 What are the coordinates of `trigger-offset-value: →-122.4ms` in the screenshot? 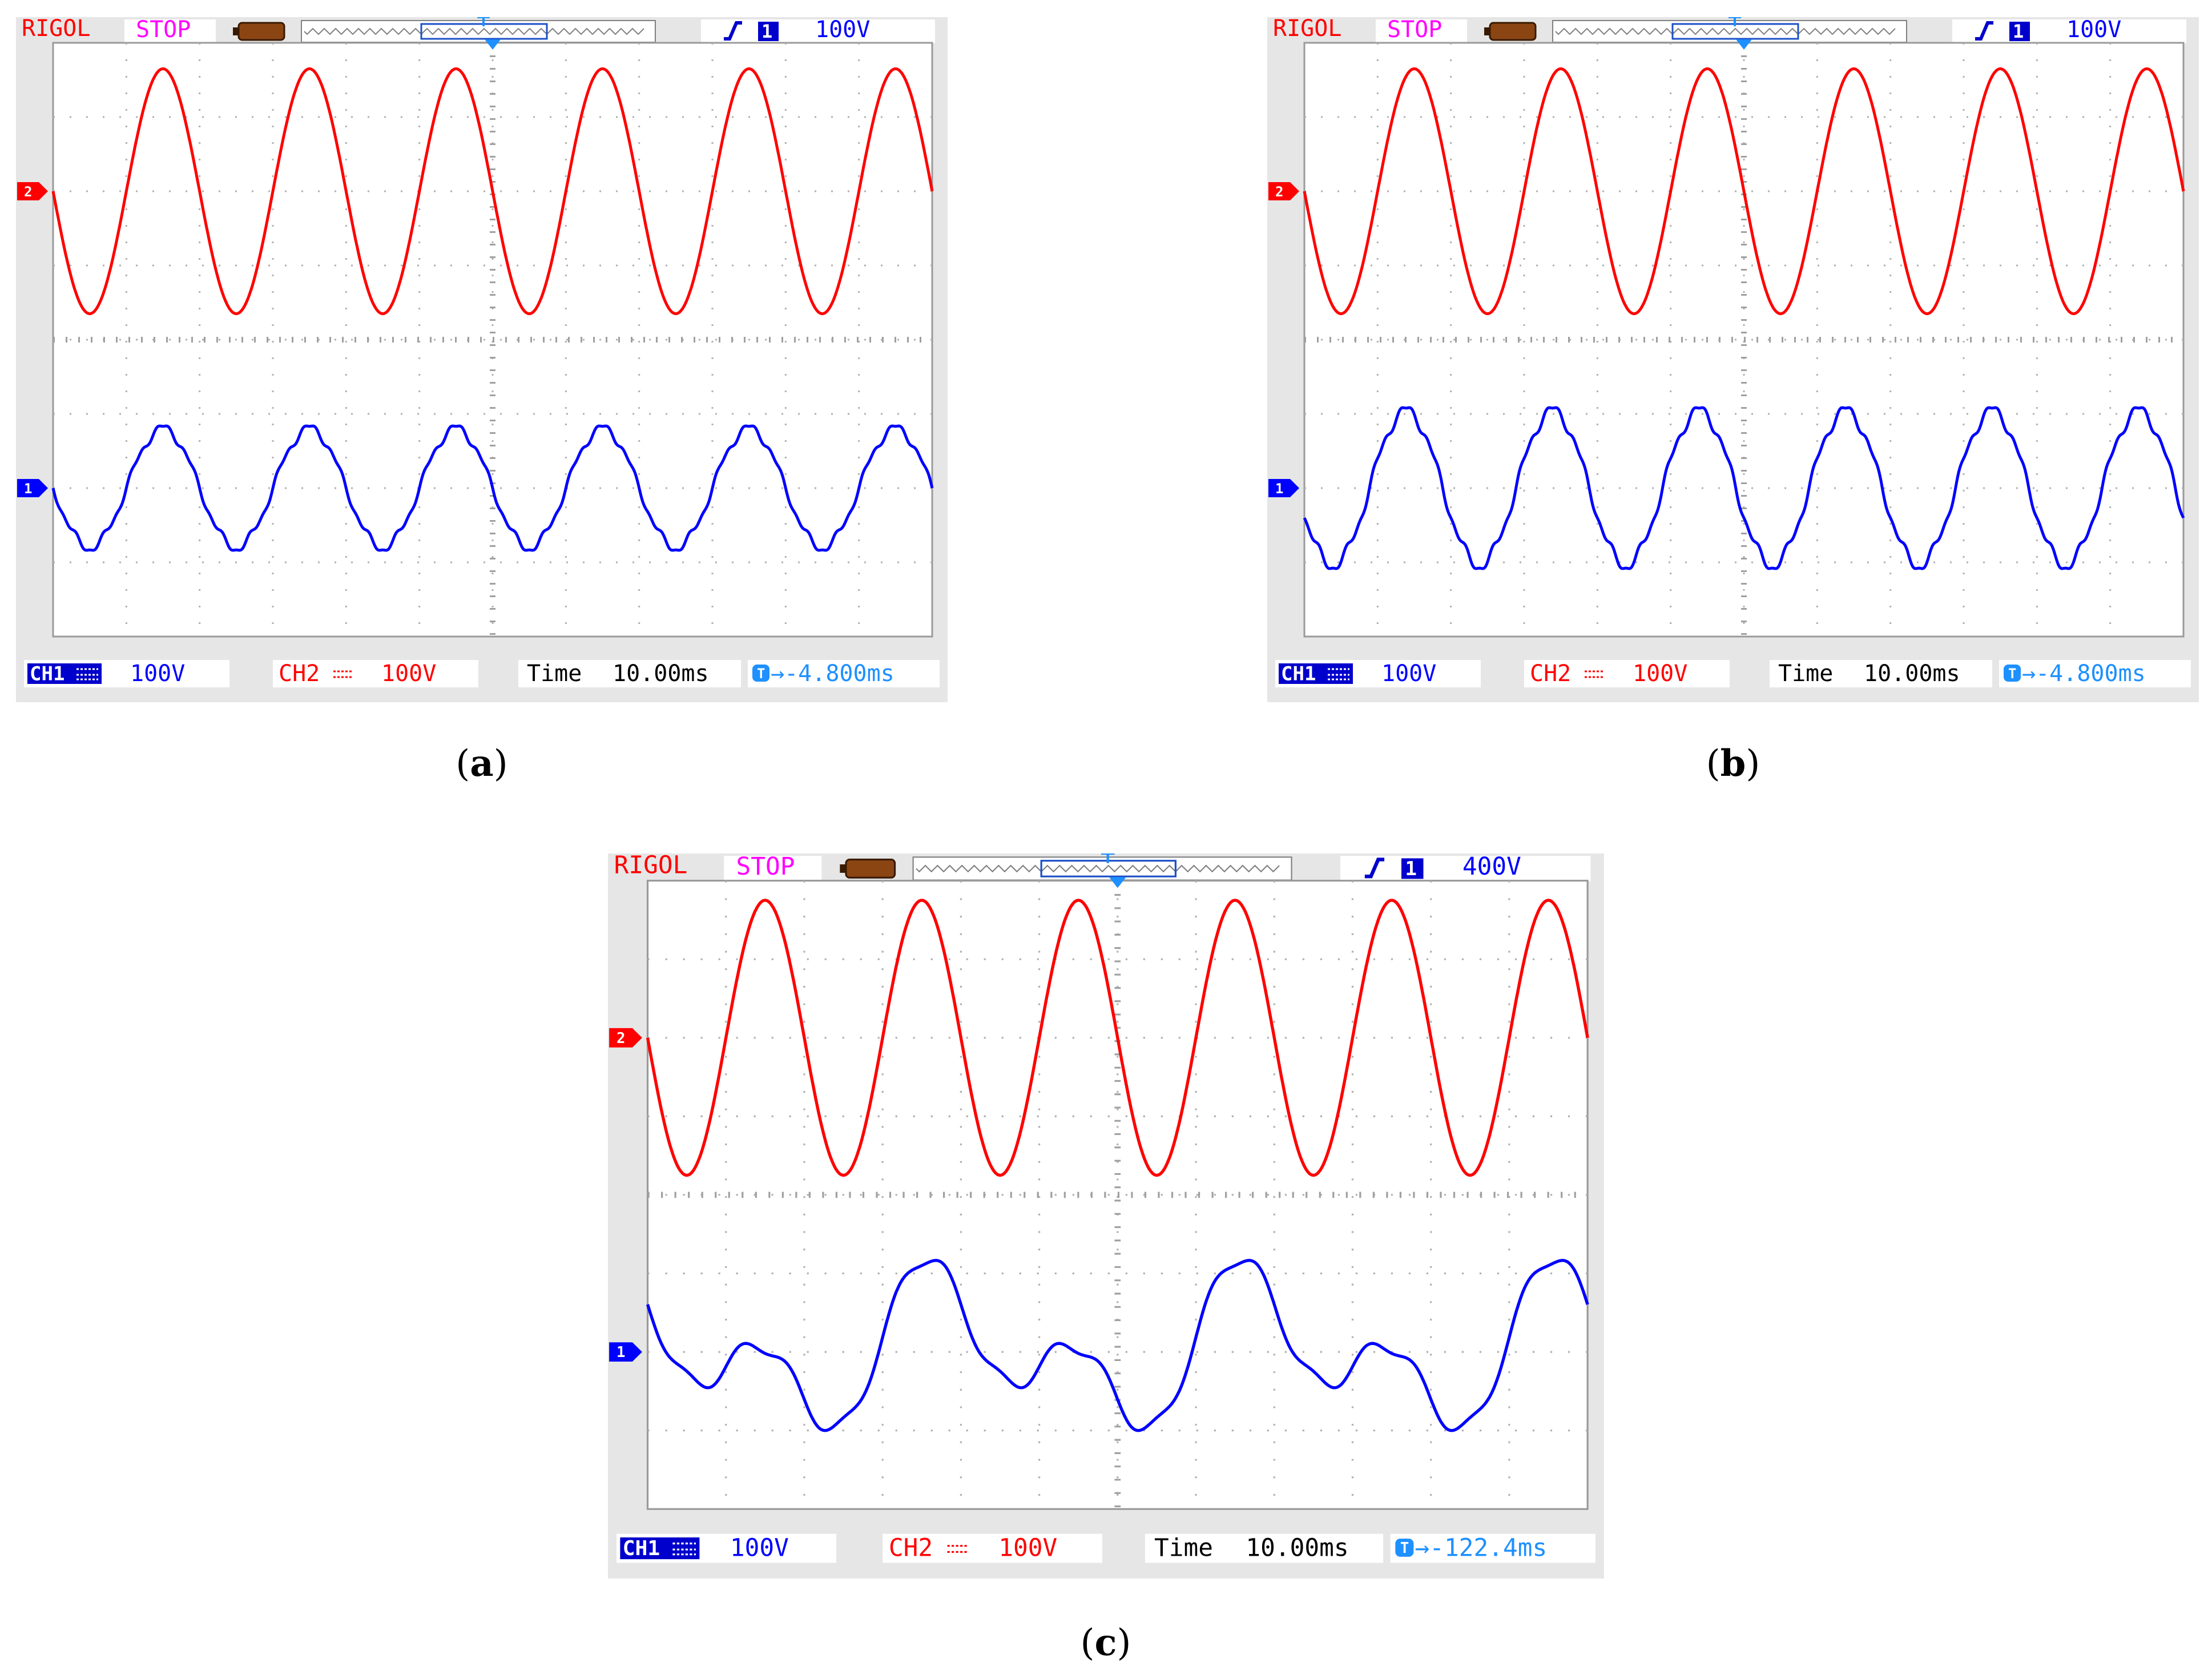 It's located at (1481, 1549).